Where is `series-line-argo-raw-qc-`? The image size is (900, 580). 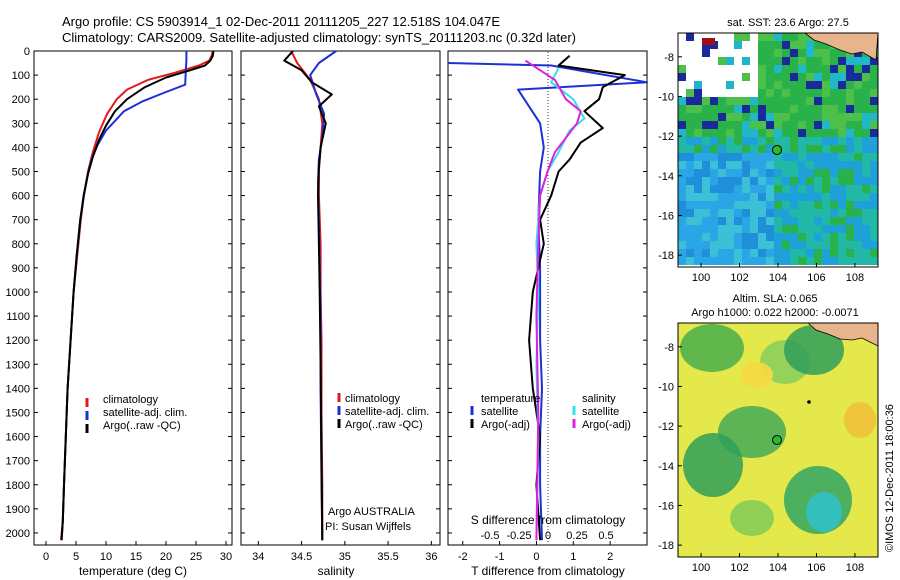
series-line-argo-raw-qc- is located at coordinates (308, 295).